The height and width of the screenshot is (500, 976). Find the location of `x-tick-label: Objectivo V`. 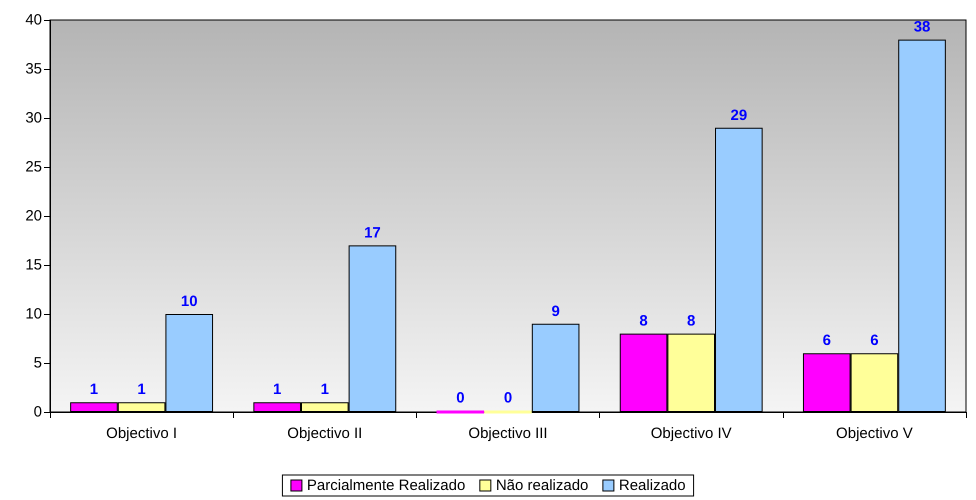

x-tick-label: Objectivo V is located at coordinates (874, 433).